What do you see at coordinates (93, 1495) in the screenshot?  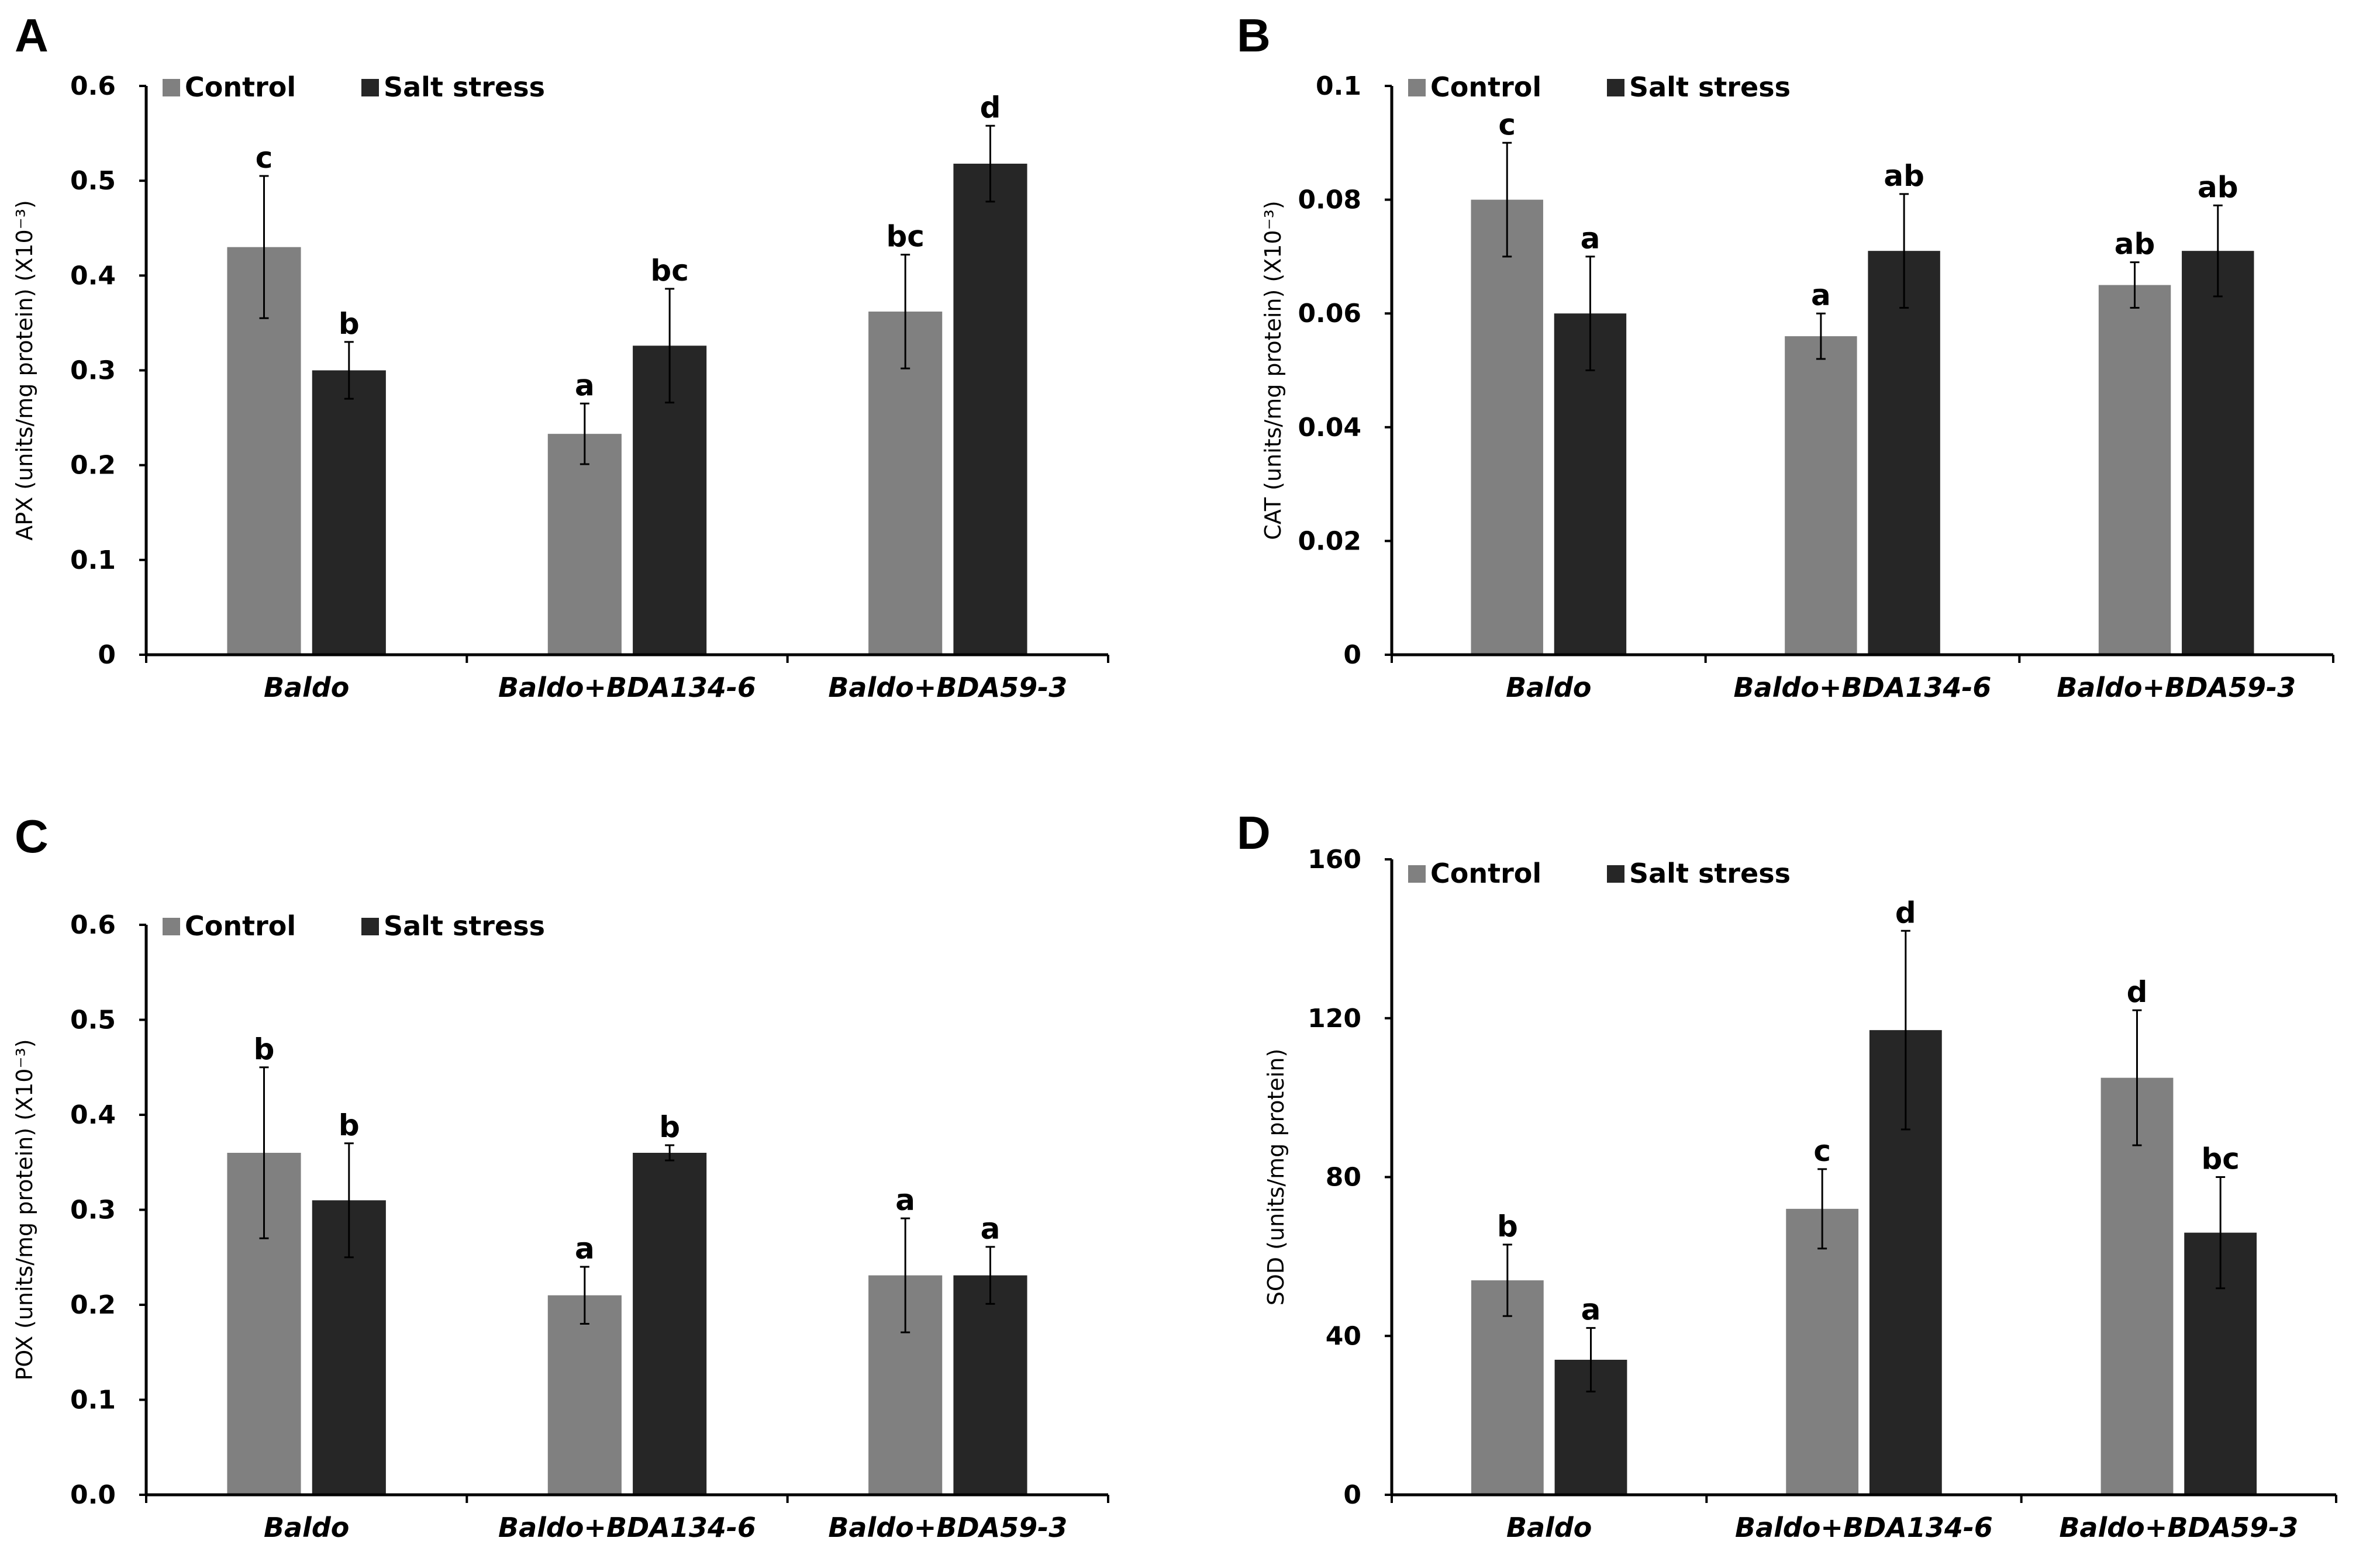 I see `y-tick-label: 0.0` at bounding box center [93, 1495].